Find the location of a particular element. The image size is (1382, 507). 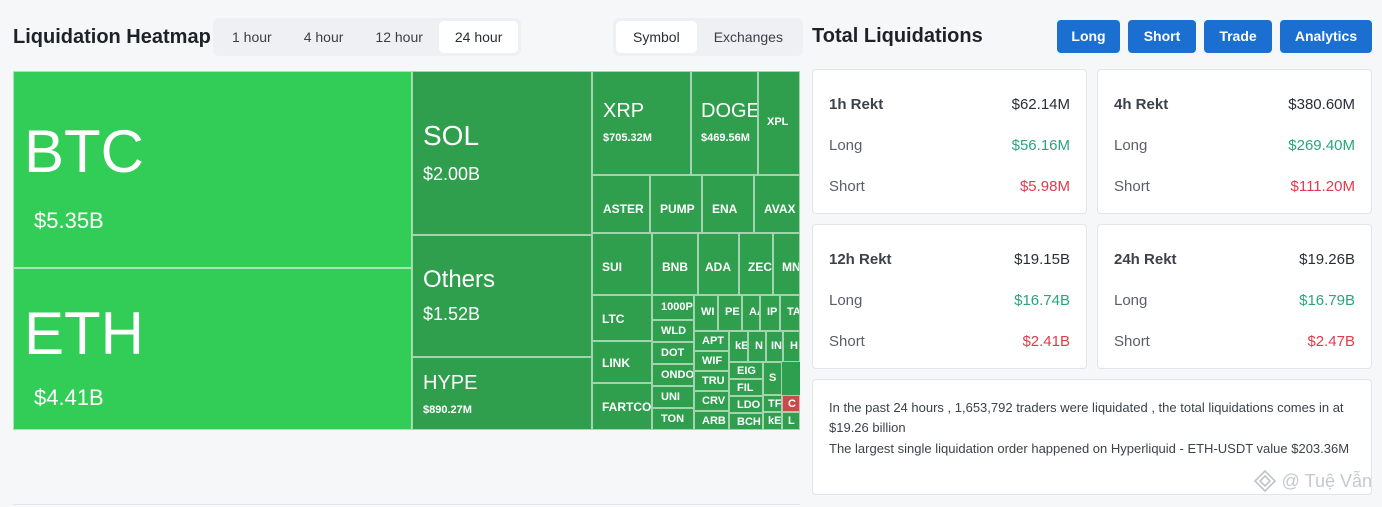

heatmap-cell-symbol: APT is located at coordinates (713, 341).